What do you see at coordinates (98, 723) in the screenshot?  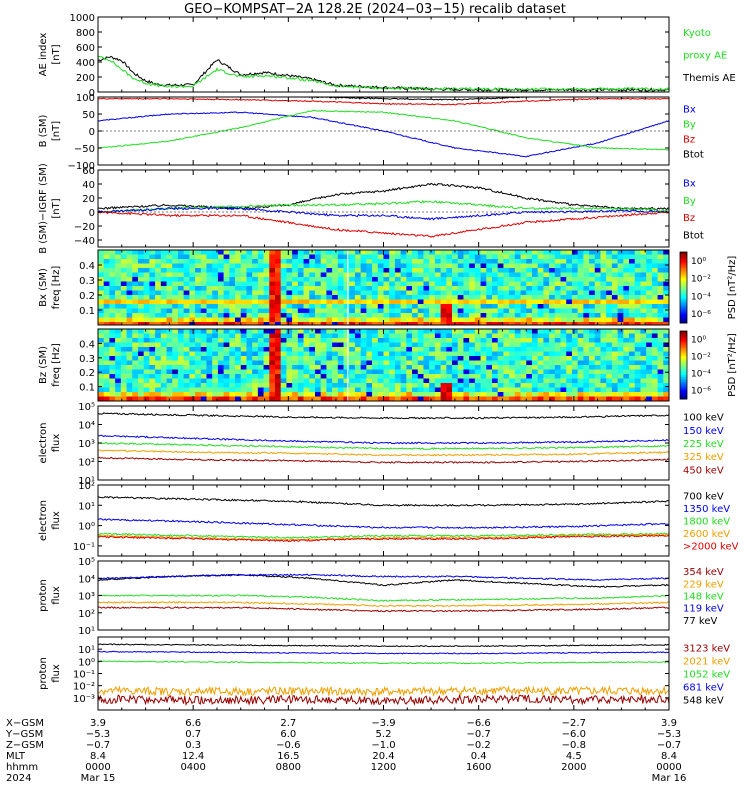 I see `x-axis-value: 3.9` at bounding box center [98, 723].